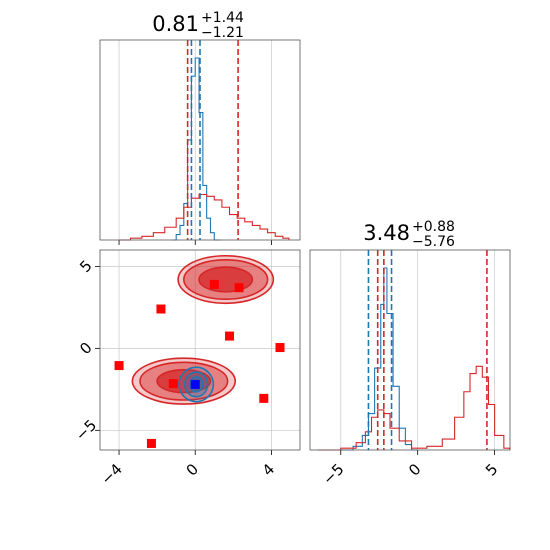 The height and width of the screenshot is (550, 550). Describe the element at coordinates (433, 227) in the screenshot. I see `title-2-plus: +0.88` at that location.